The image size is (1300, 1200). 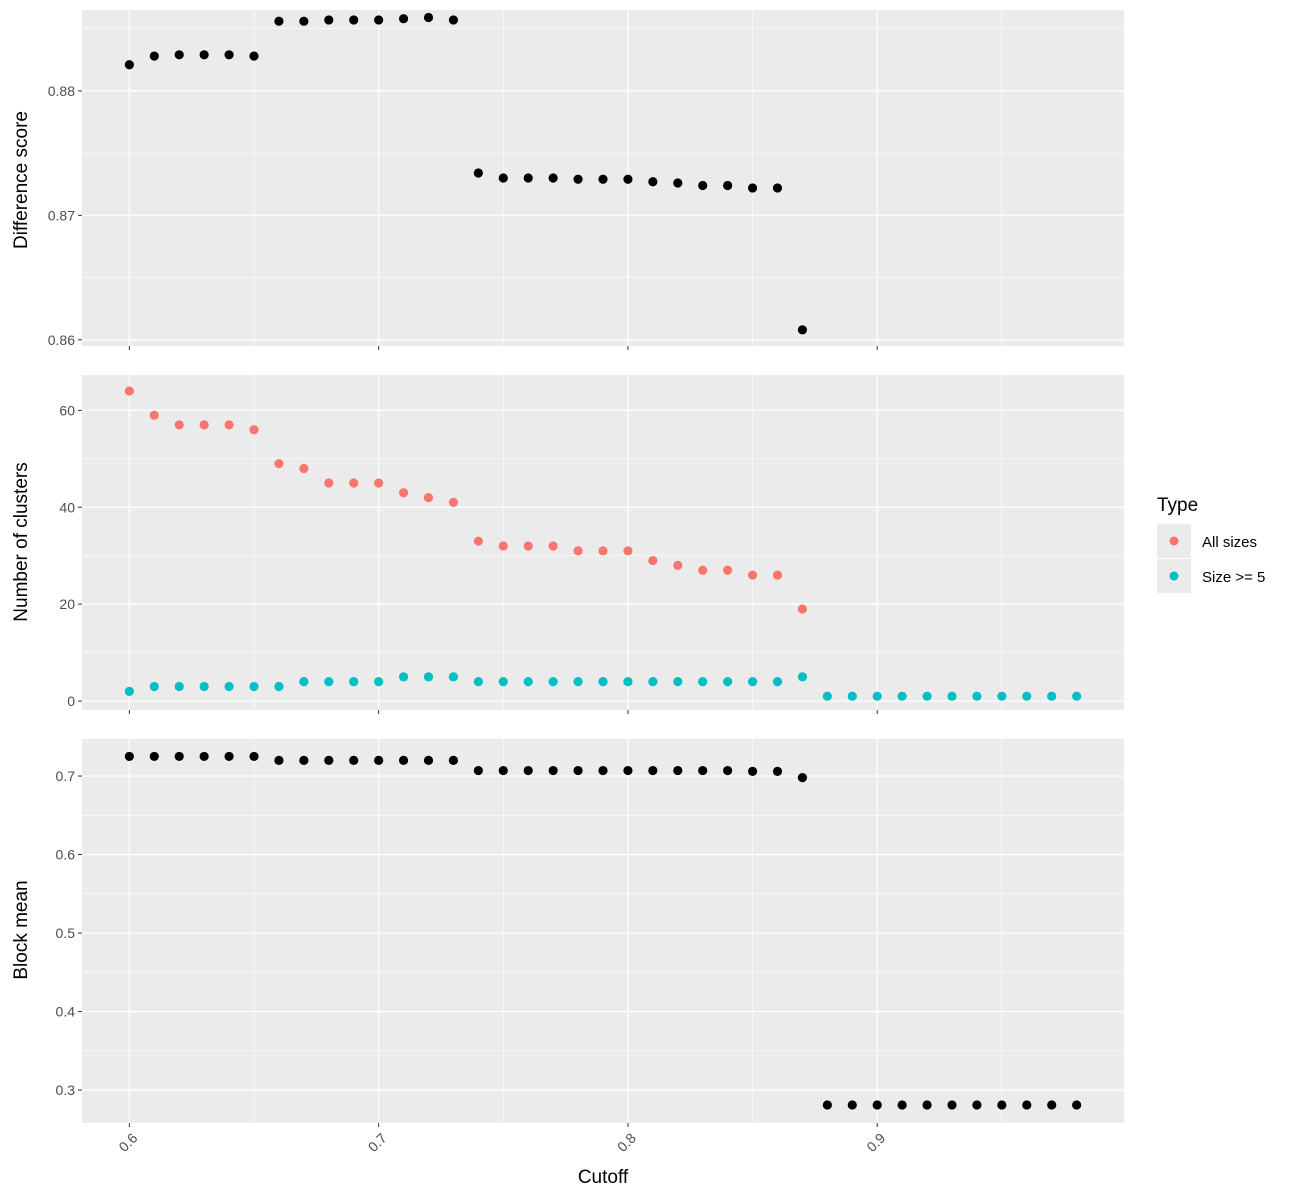 I want to click on y-axis-title-difference-score: Difference score, so click(x=21, y=180).